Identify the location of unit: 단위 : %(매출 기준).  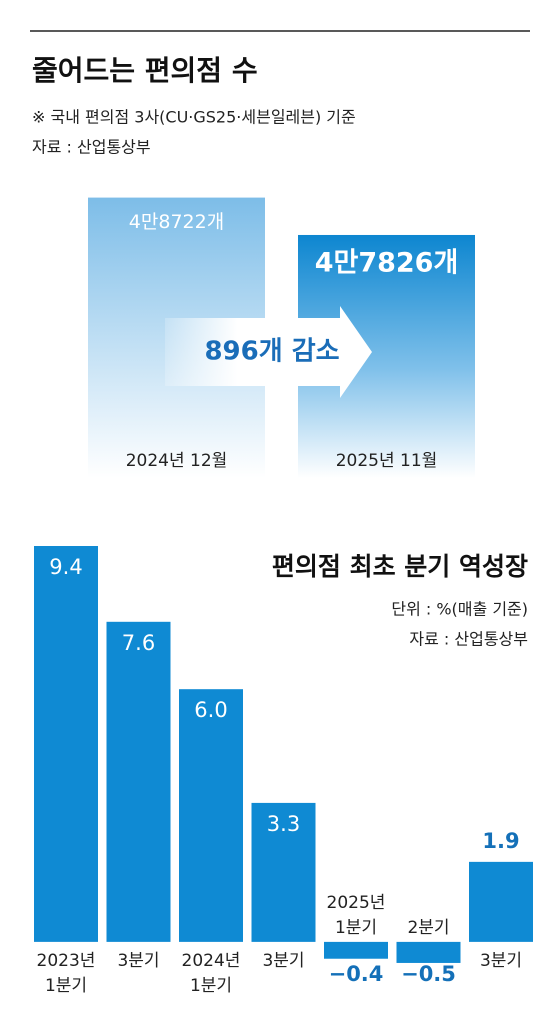
(459, 609).